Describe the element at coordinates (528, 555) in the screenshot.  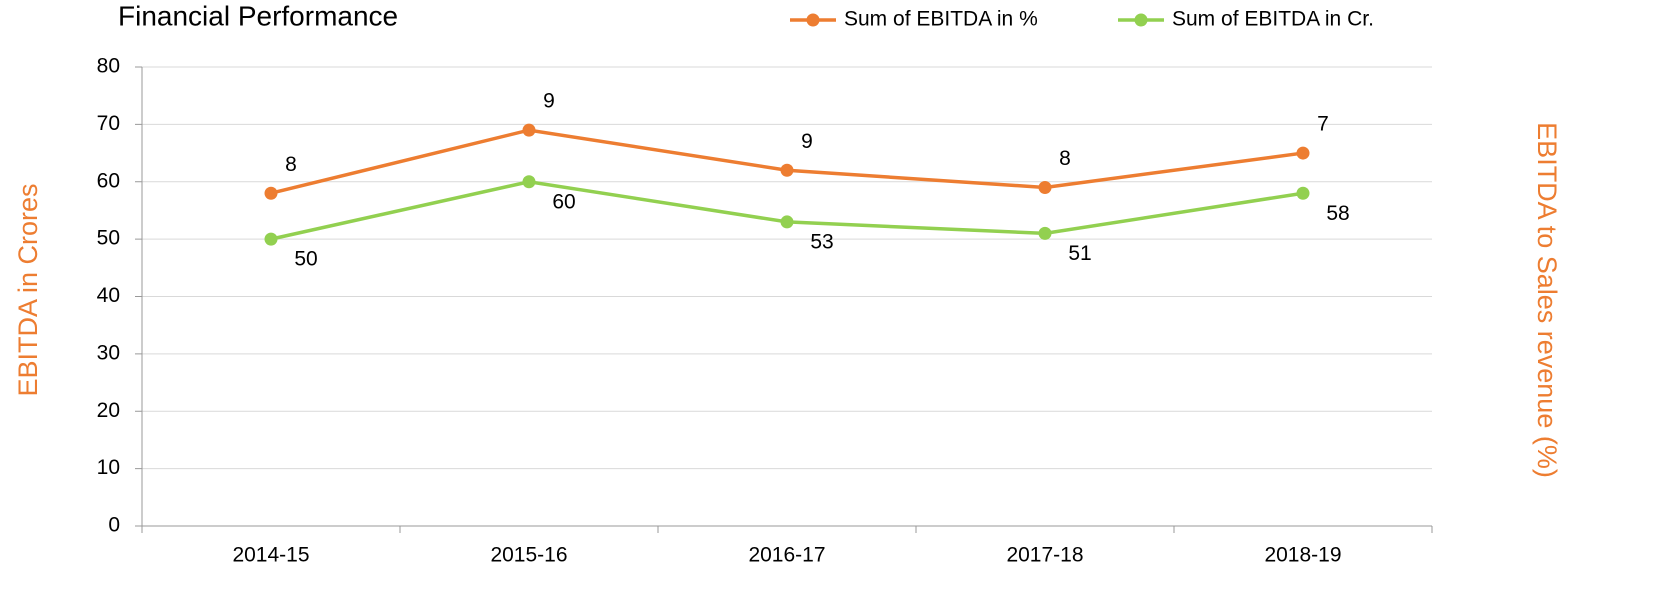
I see `x-tick-label: 2015-16` at that location.